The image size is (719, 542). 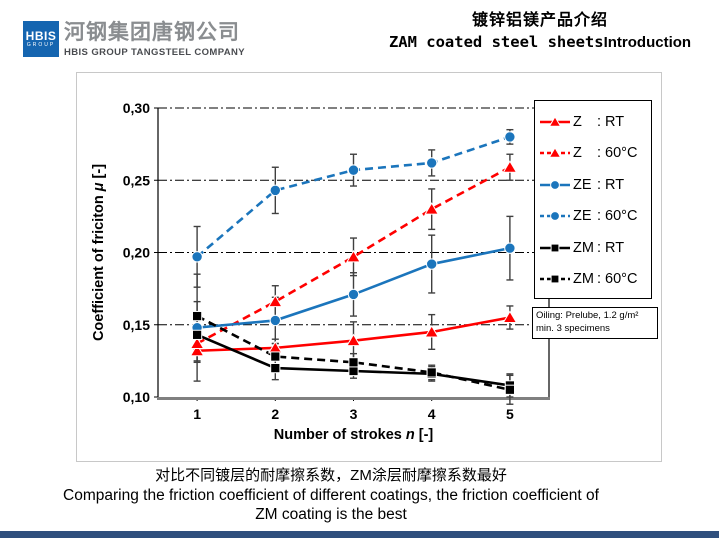 I want to click on slide-title-cn: 镀锌铝镁产品介绍, so click(x=539, y=20).